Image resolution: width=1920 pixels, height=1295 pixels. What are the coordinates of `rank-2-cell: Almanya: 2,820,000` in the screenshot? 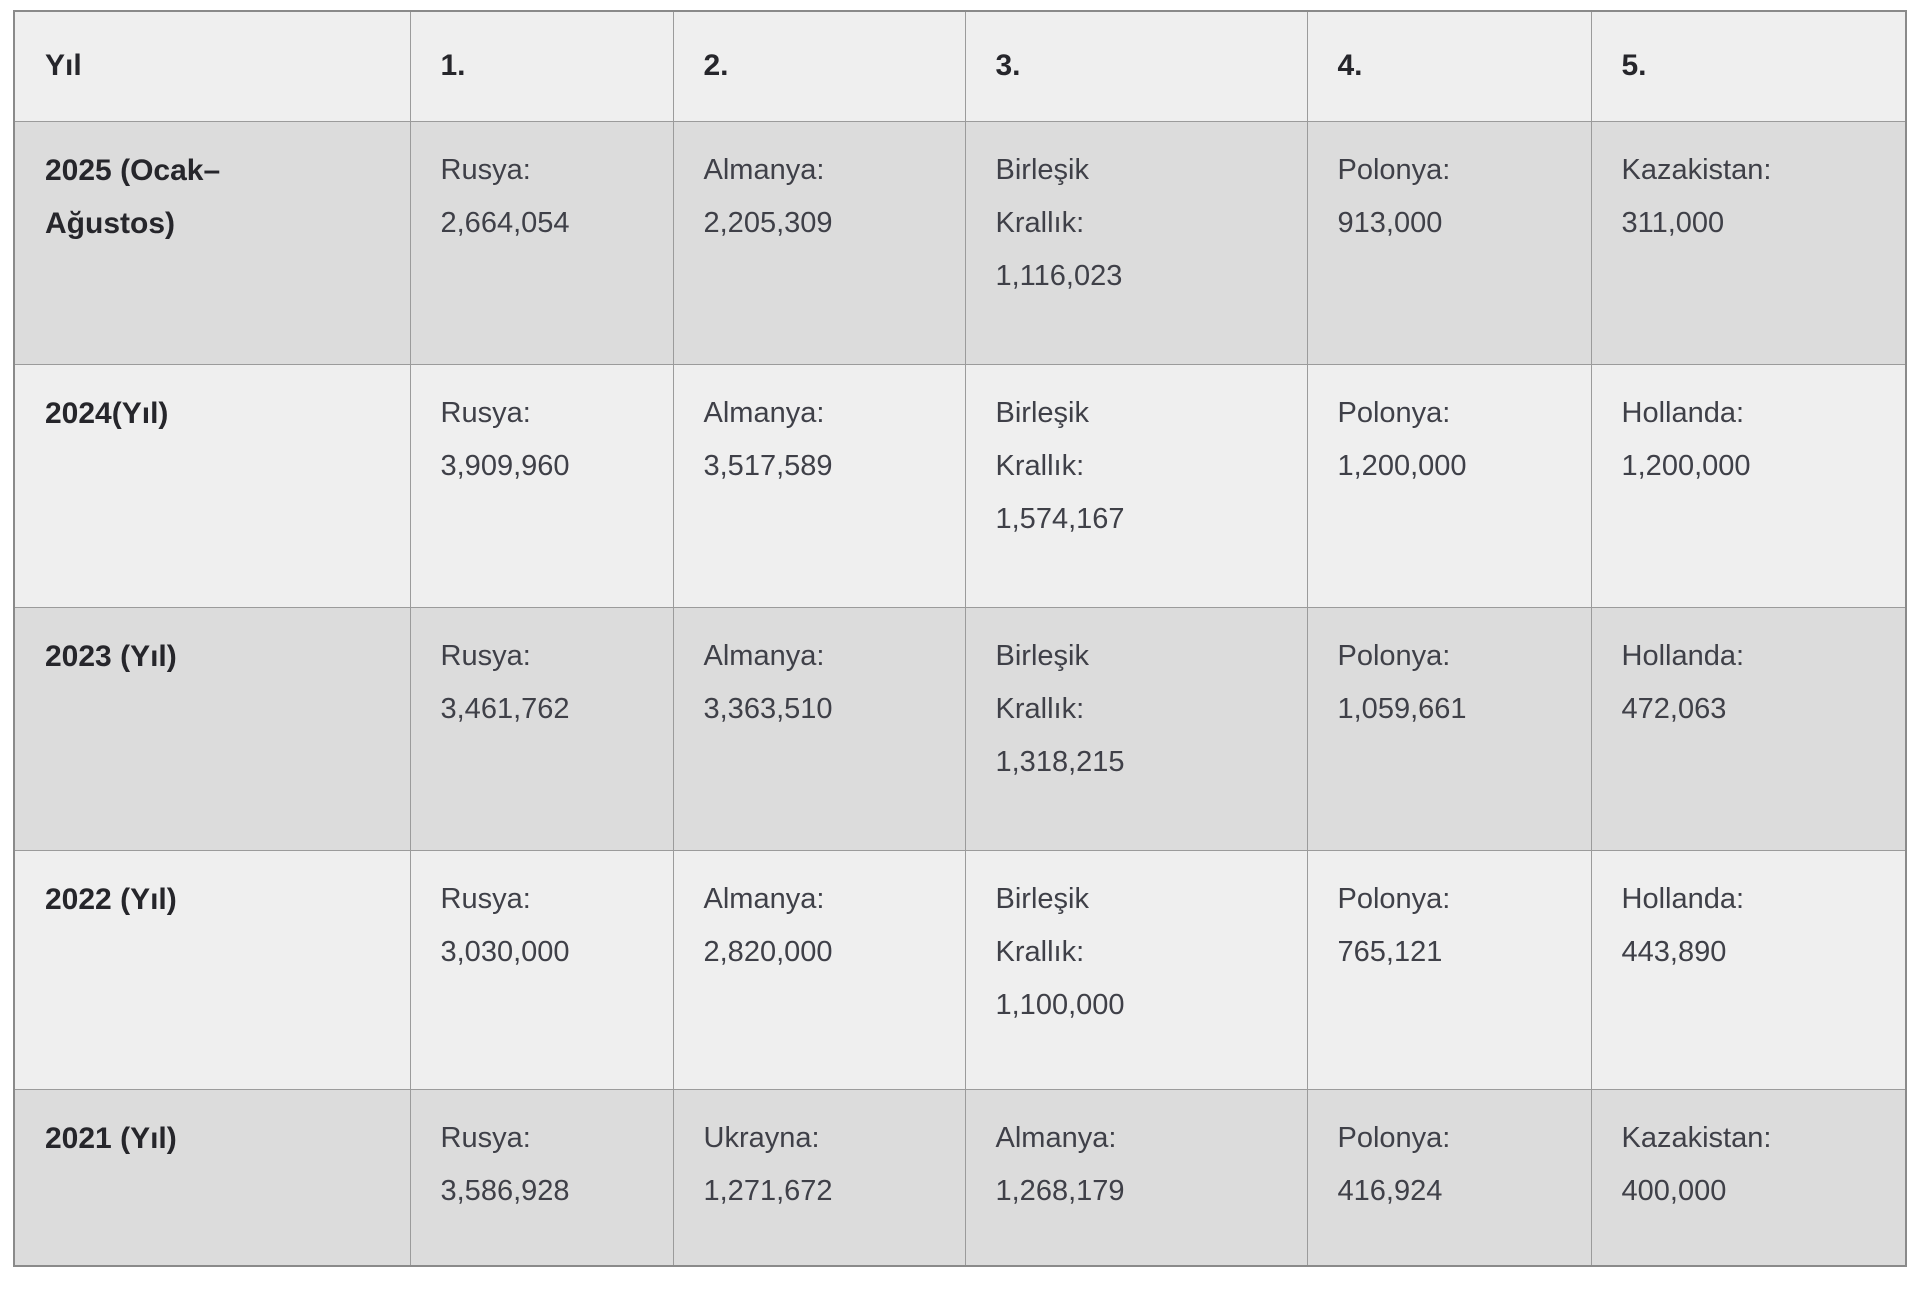 It's located at (819, 969).